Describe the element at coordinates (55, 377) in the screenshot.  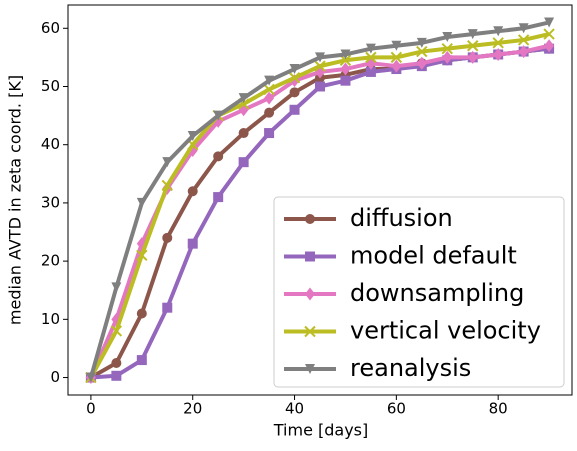
I see `y-tick-label: 0` at that location.